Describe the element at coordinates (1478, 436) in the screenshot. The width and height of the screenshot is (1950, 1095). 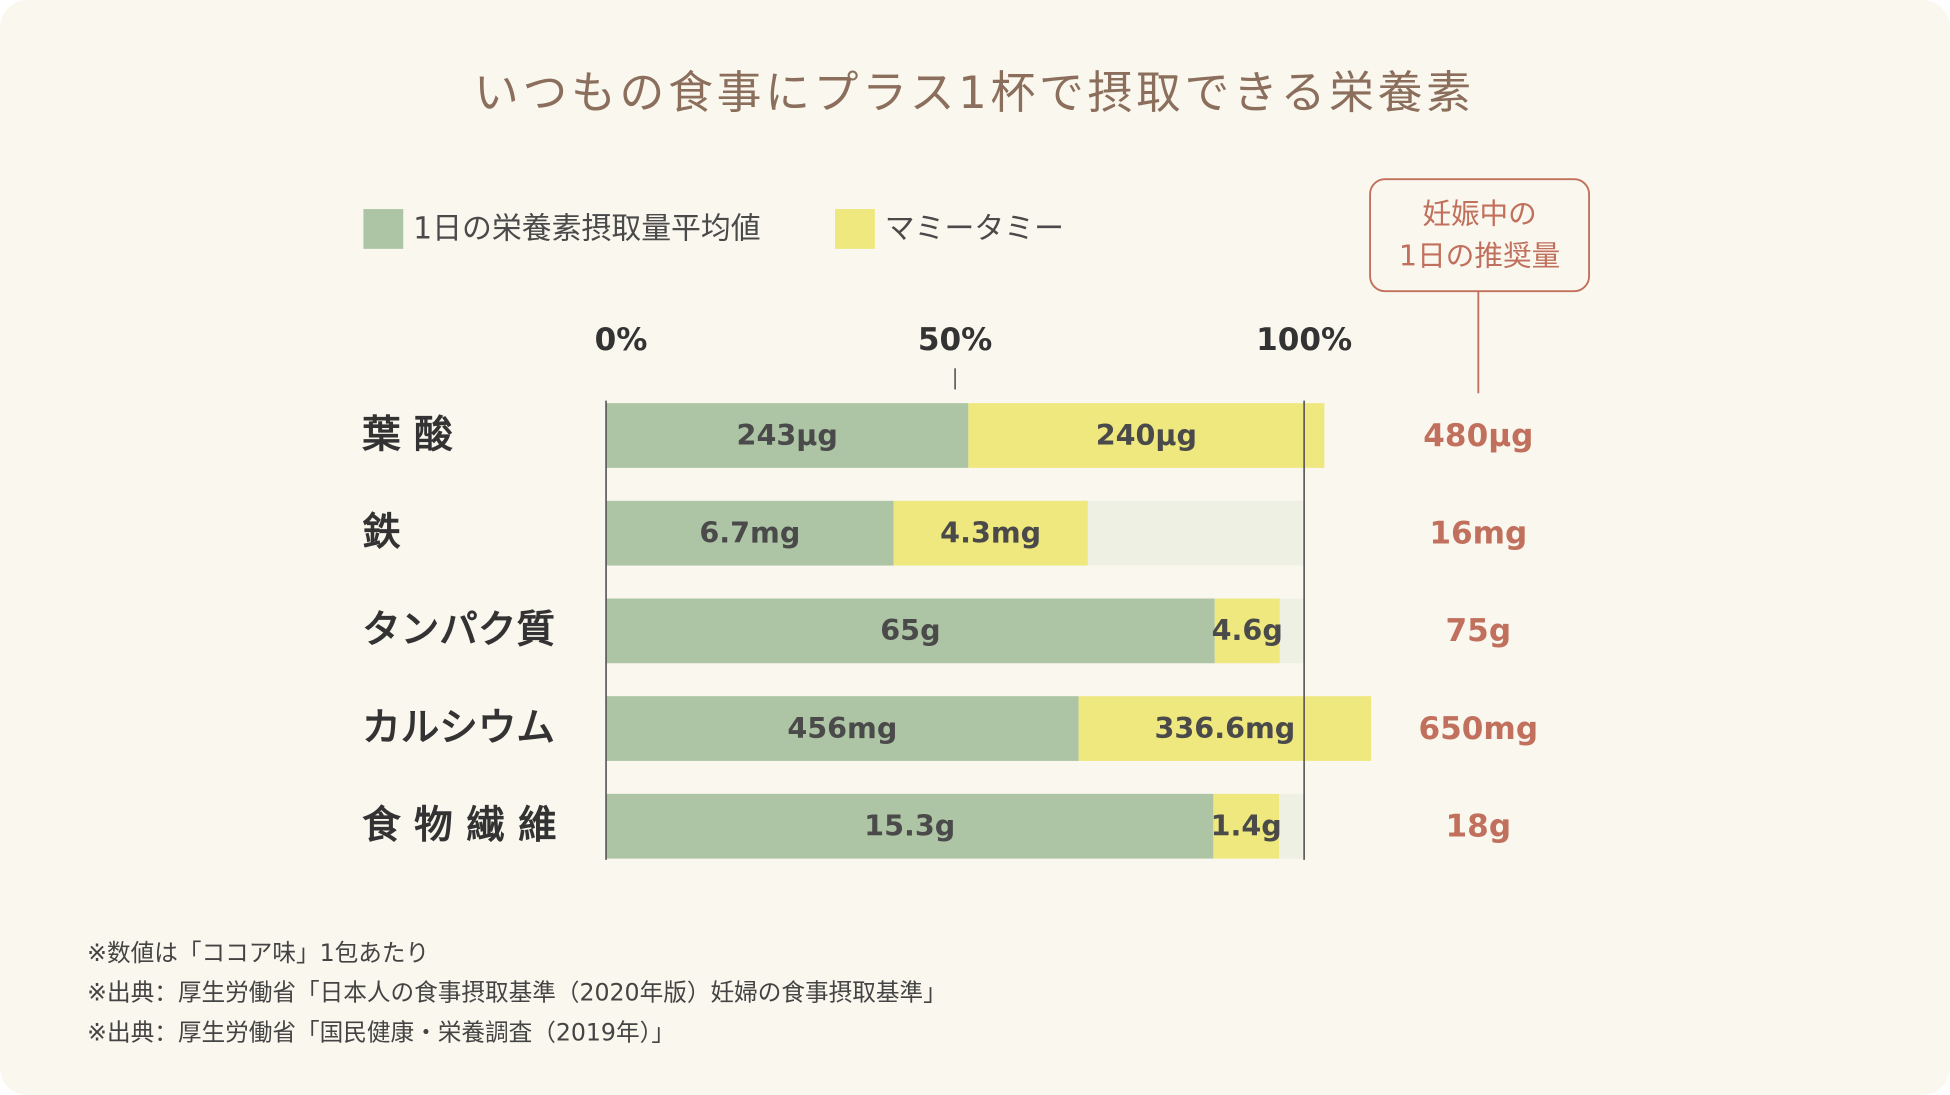
I see `recommended-value: 480μg` at that location.